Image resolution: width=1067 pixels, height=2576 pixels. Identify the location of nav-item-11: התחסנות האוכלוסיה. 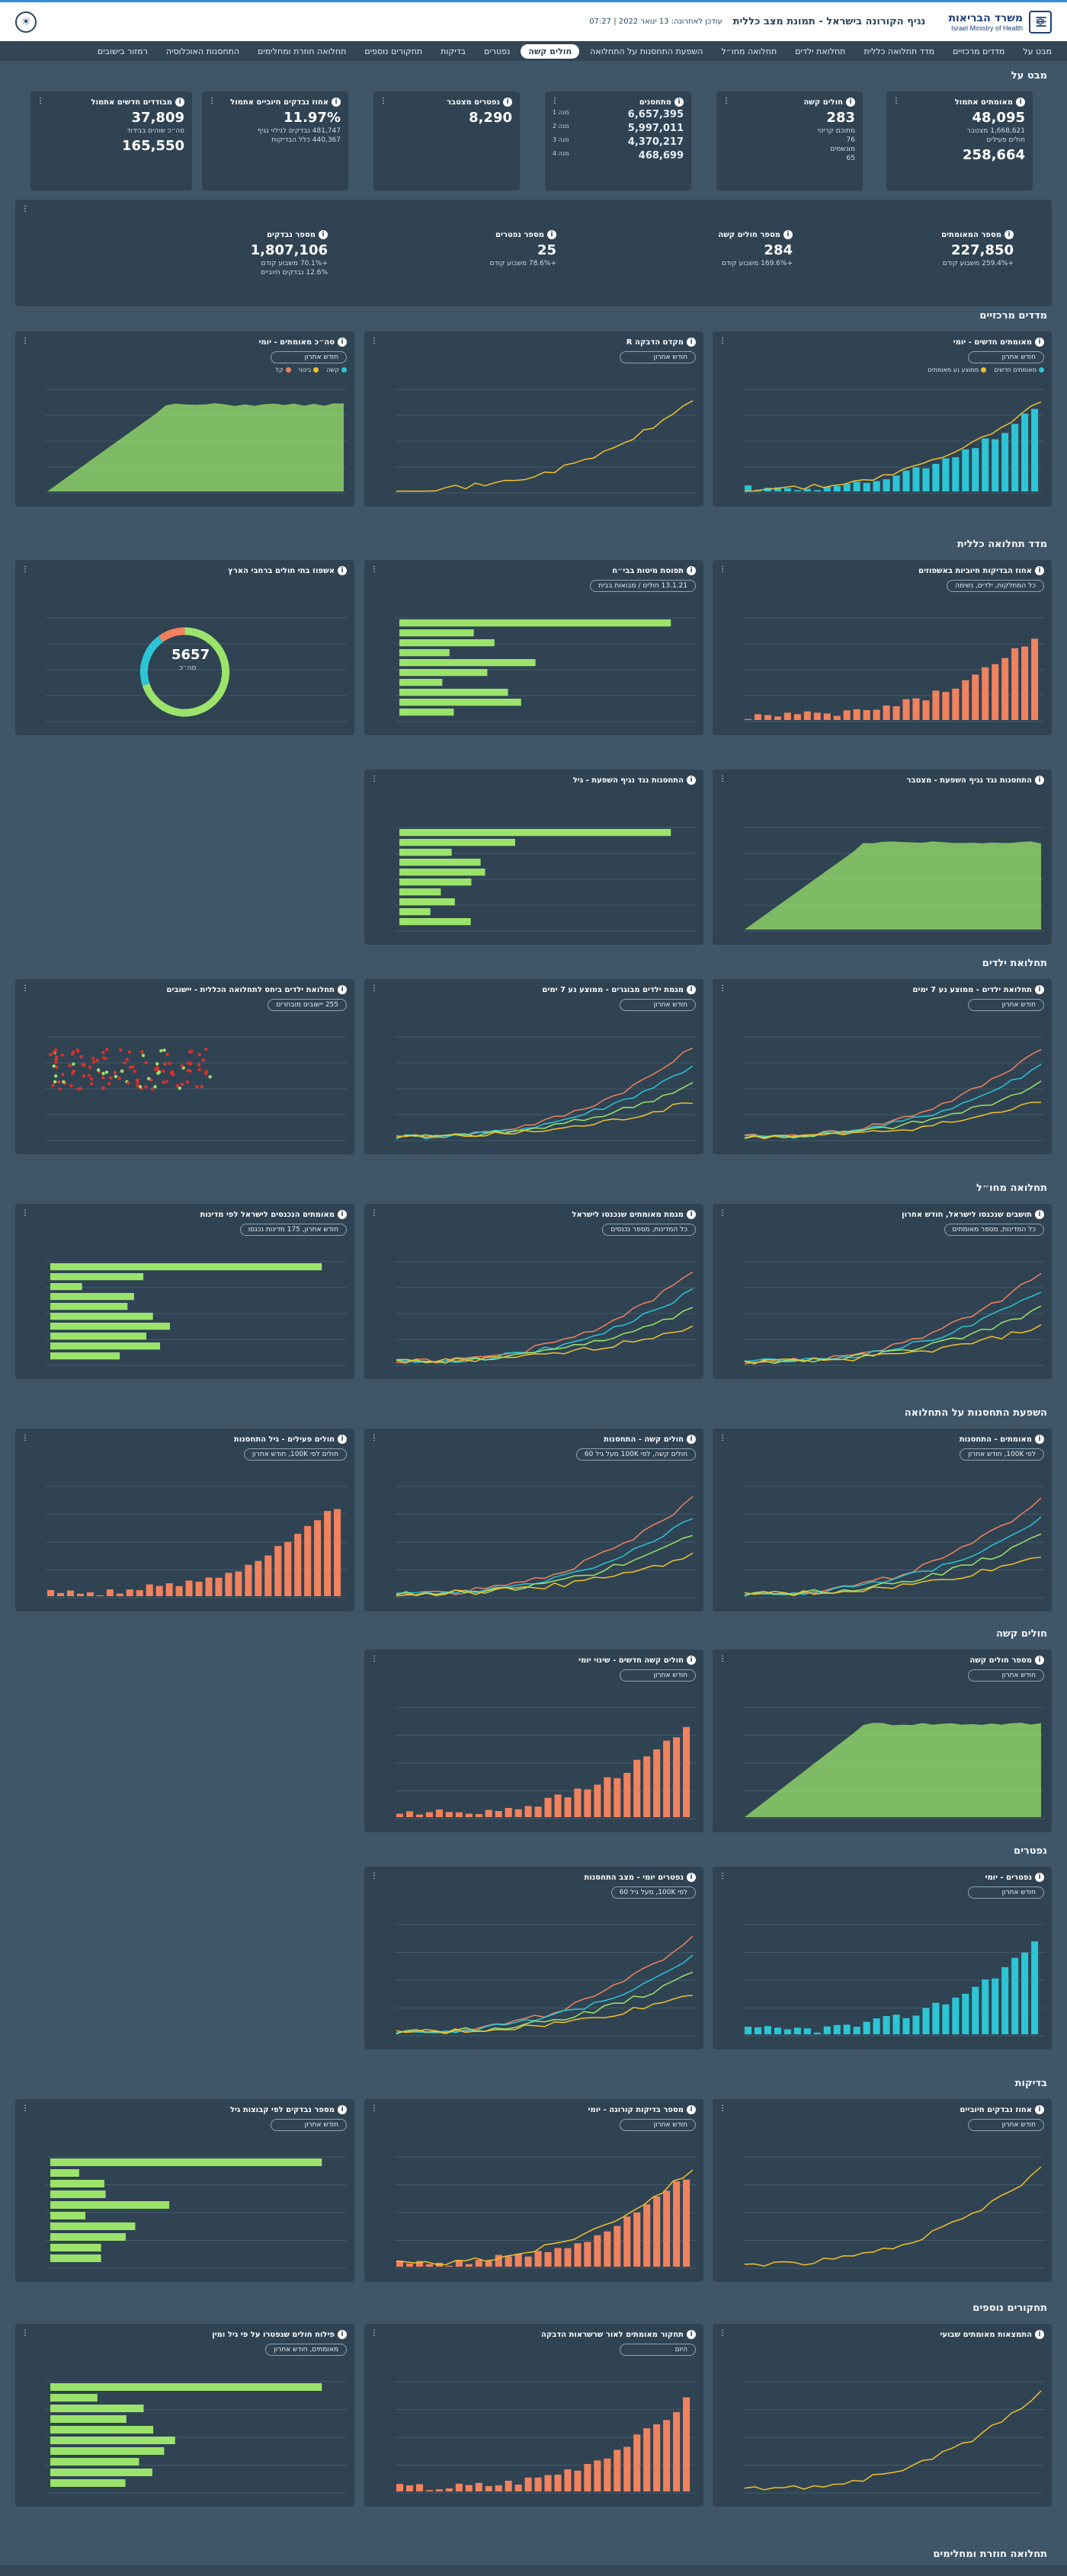
(202, 51).